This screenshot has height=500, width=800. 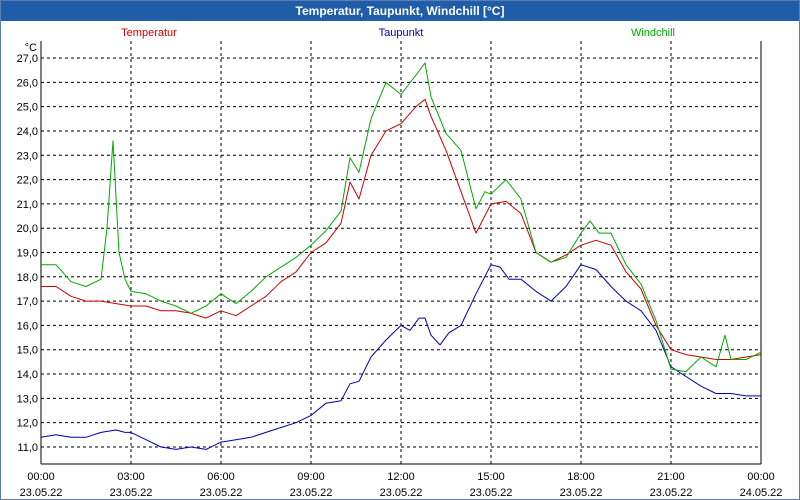 What do you see at coordinates (221, 477) in the screenshot?
I see `x-tick-time: 06:00` at bounding box center [221, 477].